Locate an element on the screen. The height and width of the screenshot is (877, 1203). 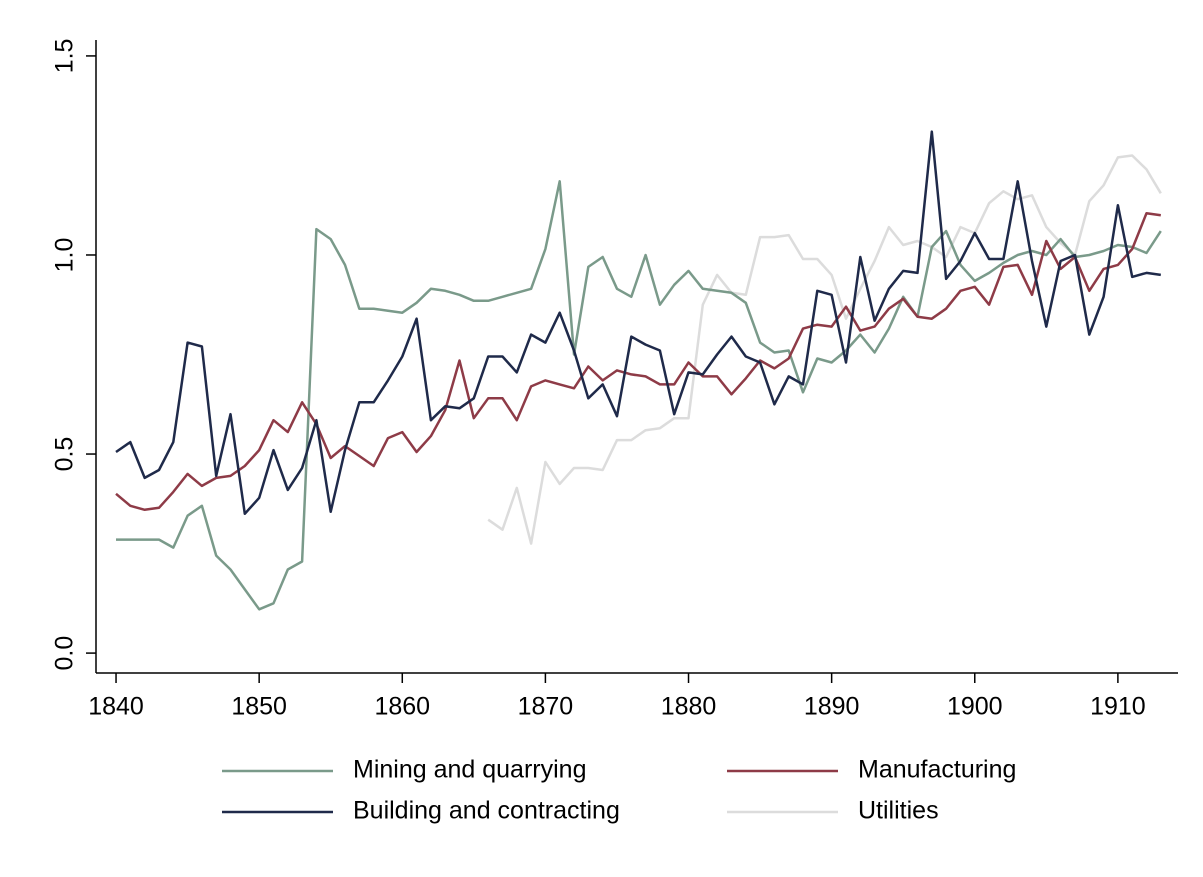
x-tick-label: 1900 is located at coordinates (975, 707).